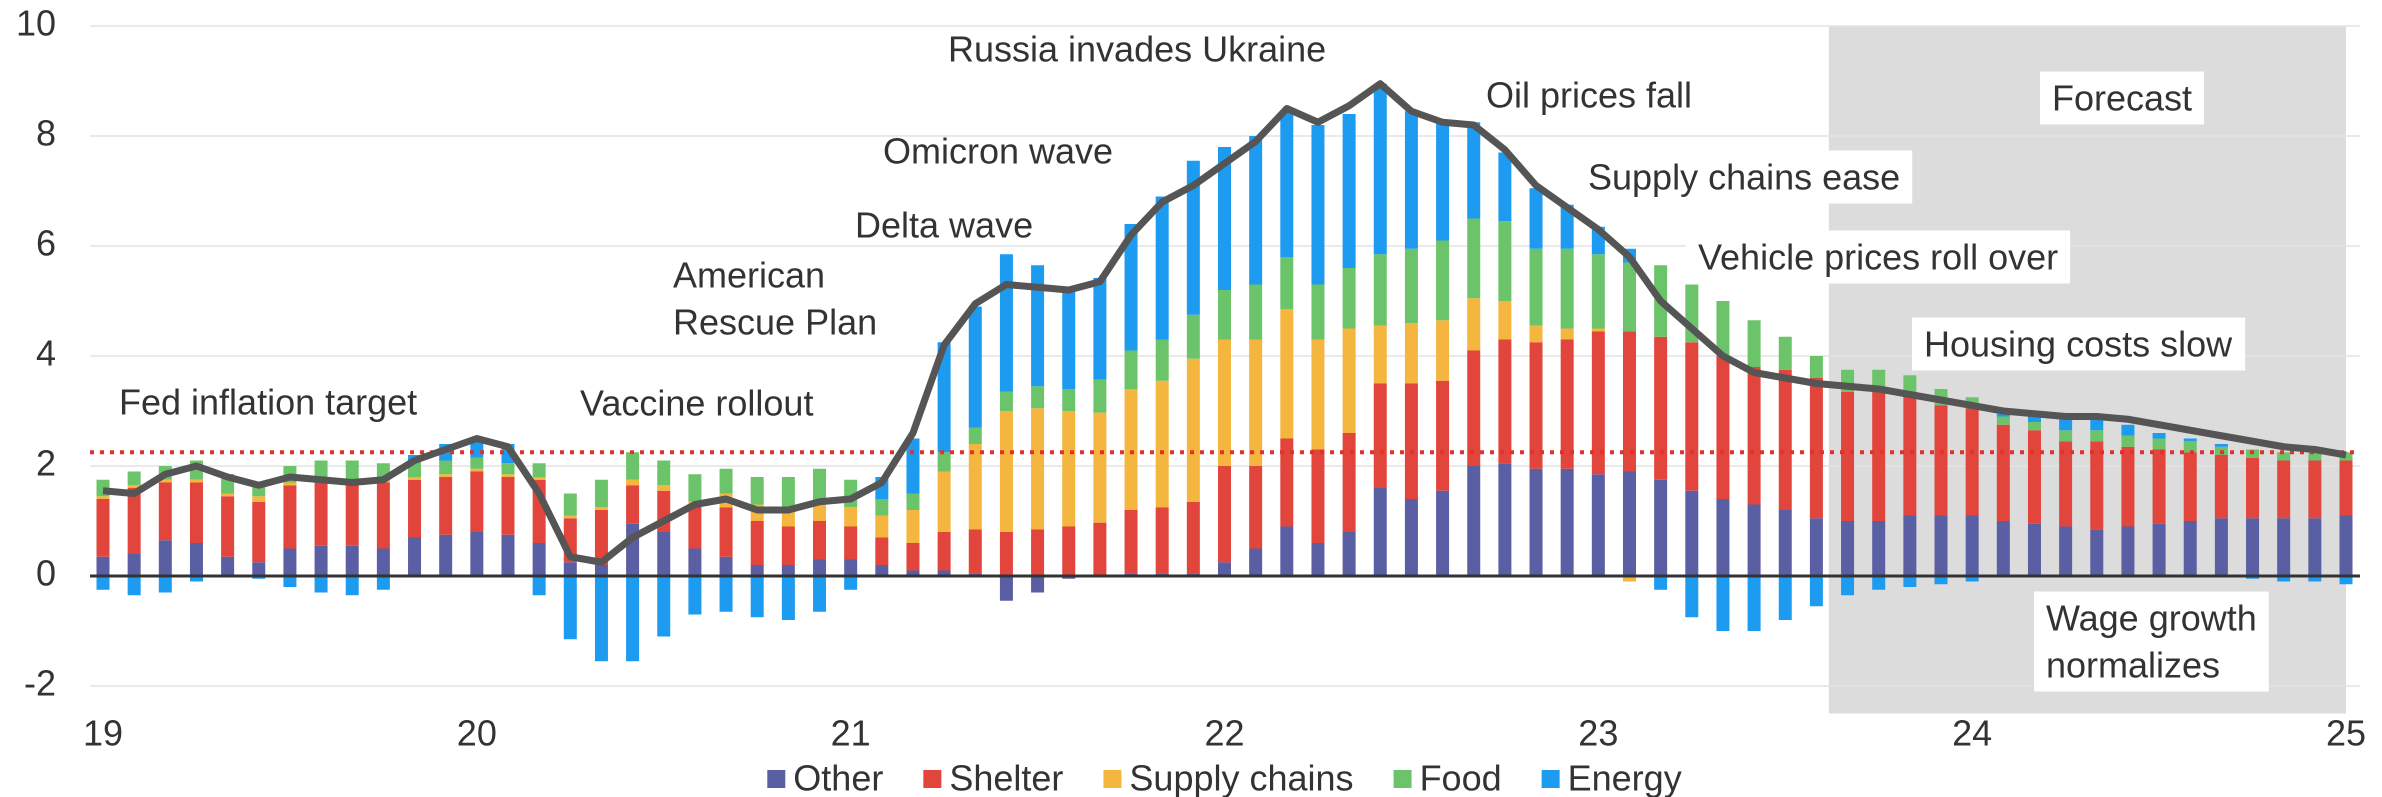 This screenshot has width=2382, height=797. Describe the element at coordinates (838, 777) in the screenshot. I see `legend-label: Other` at that location.